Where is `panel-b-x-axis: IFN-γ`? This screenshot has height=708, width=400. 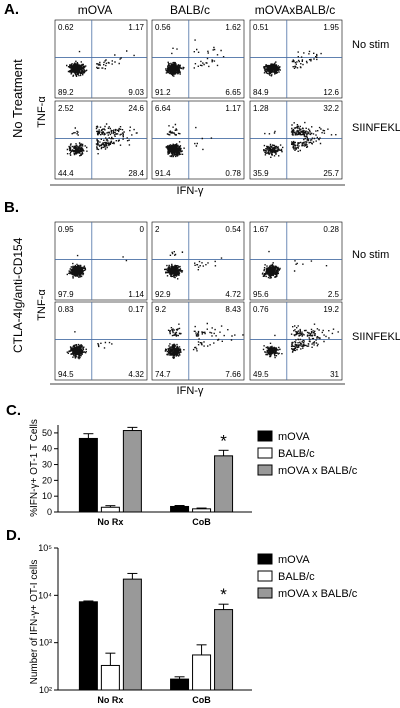
panel-b-x-axis: IFN-γ is located at coordinates (190, 391).